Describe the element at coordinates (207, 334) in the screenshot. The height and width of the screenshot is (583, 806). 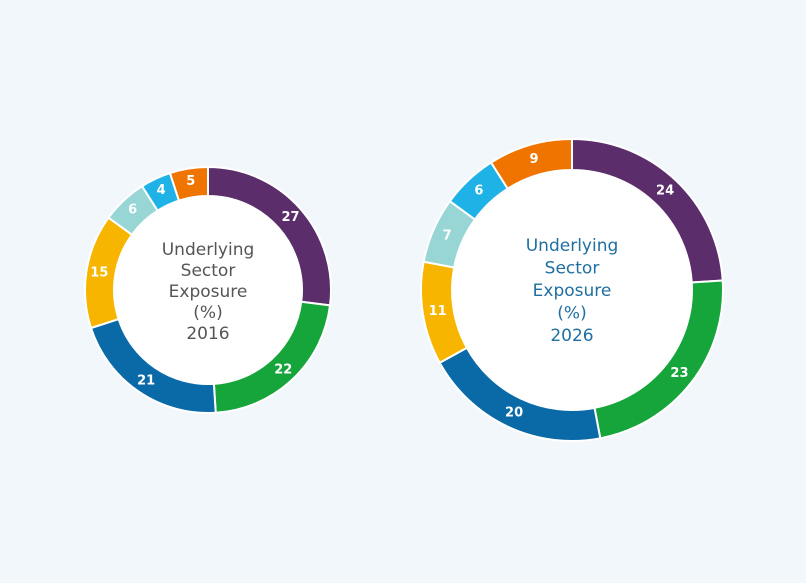
I see `center-label-line: 2016` at that location.